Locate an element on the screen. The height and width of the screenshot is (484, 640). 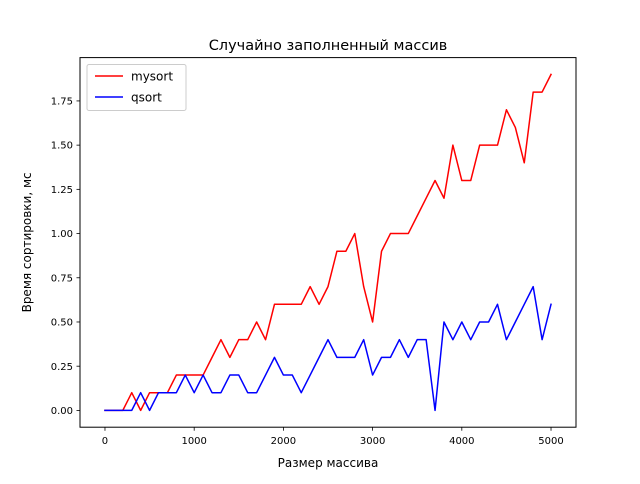
x-axis-label: Размер массива is located at coordinates (328, 463).